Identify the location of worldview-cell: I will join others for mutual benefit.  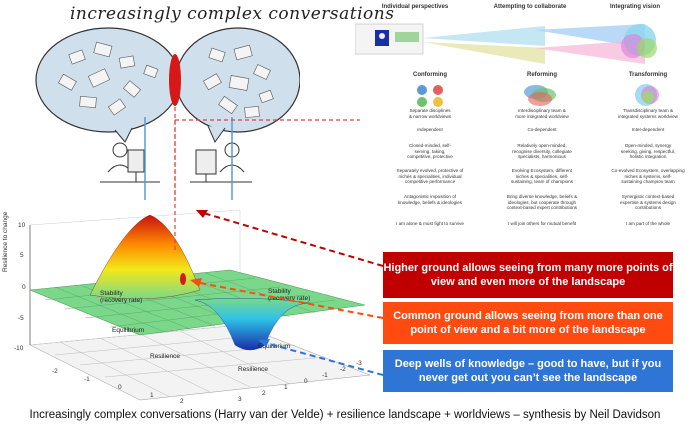
(542, 223).